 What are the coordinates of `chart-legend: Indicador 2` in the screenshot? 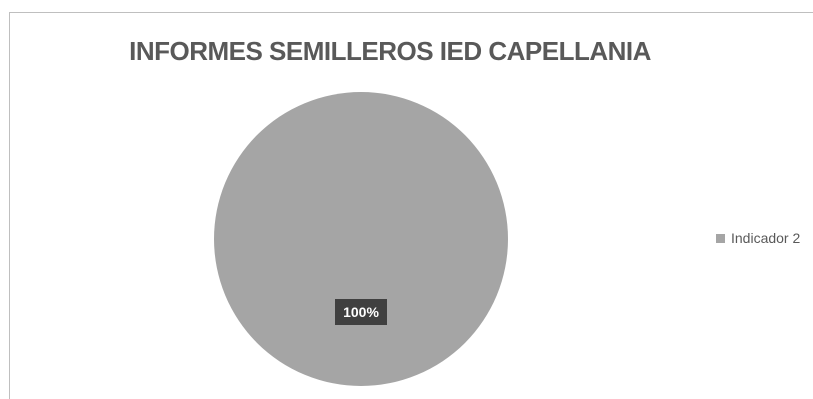 It's located at (758, 238).